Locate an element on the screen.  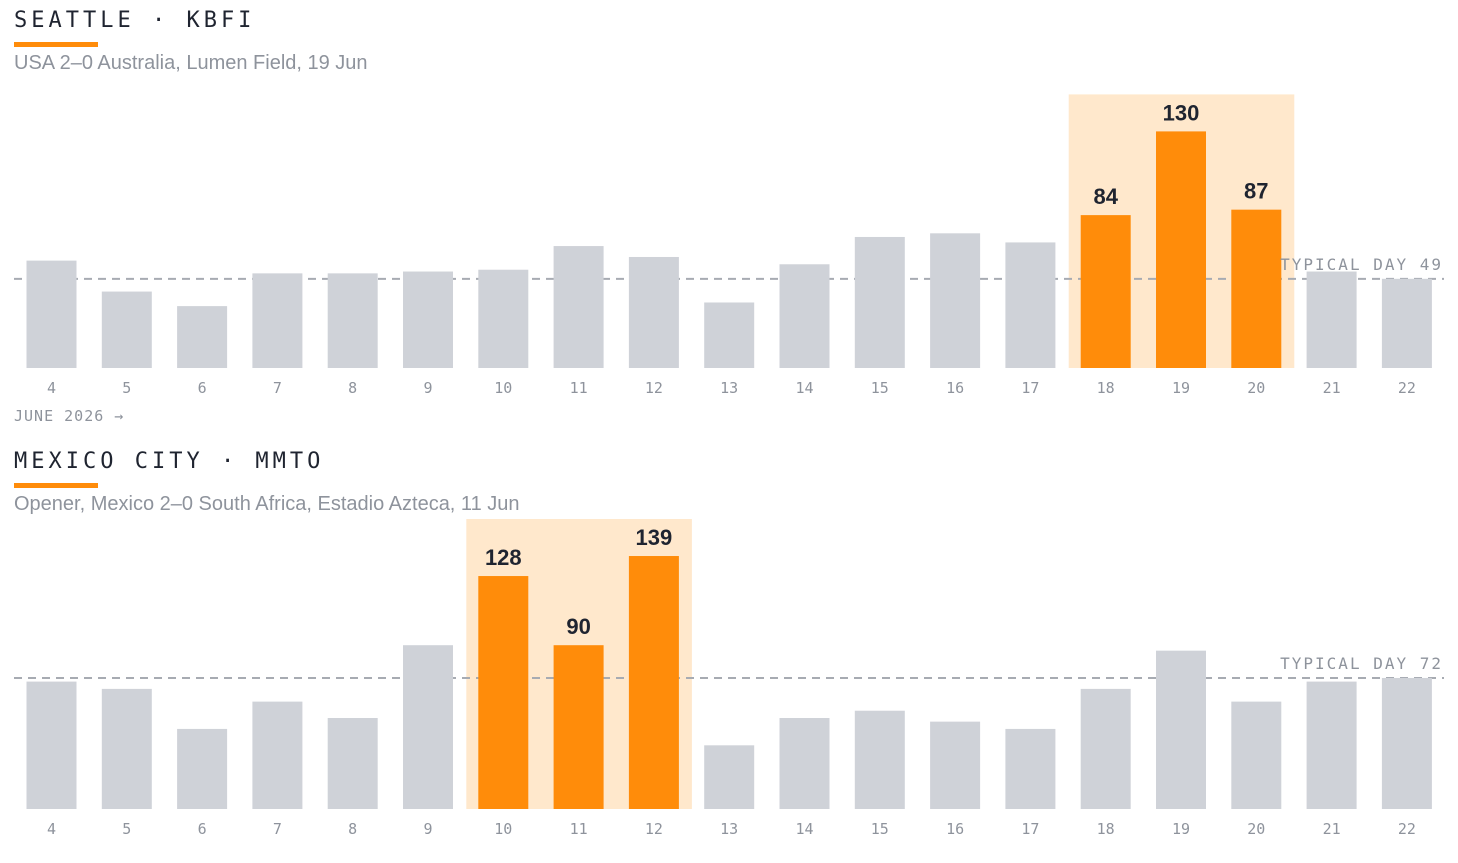
data-label: 84 is located at coordinates (1105, 196).